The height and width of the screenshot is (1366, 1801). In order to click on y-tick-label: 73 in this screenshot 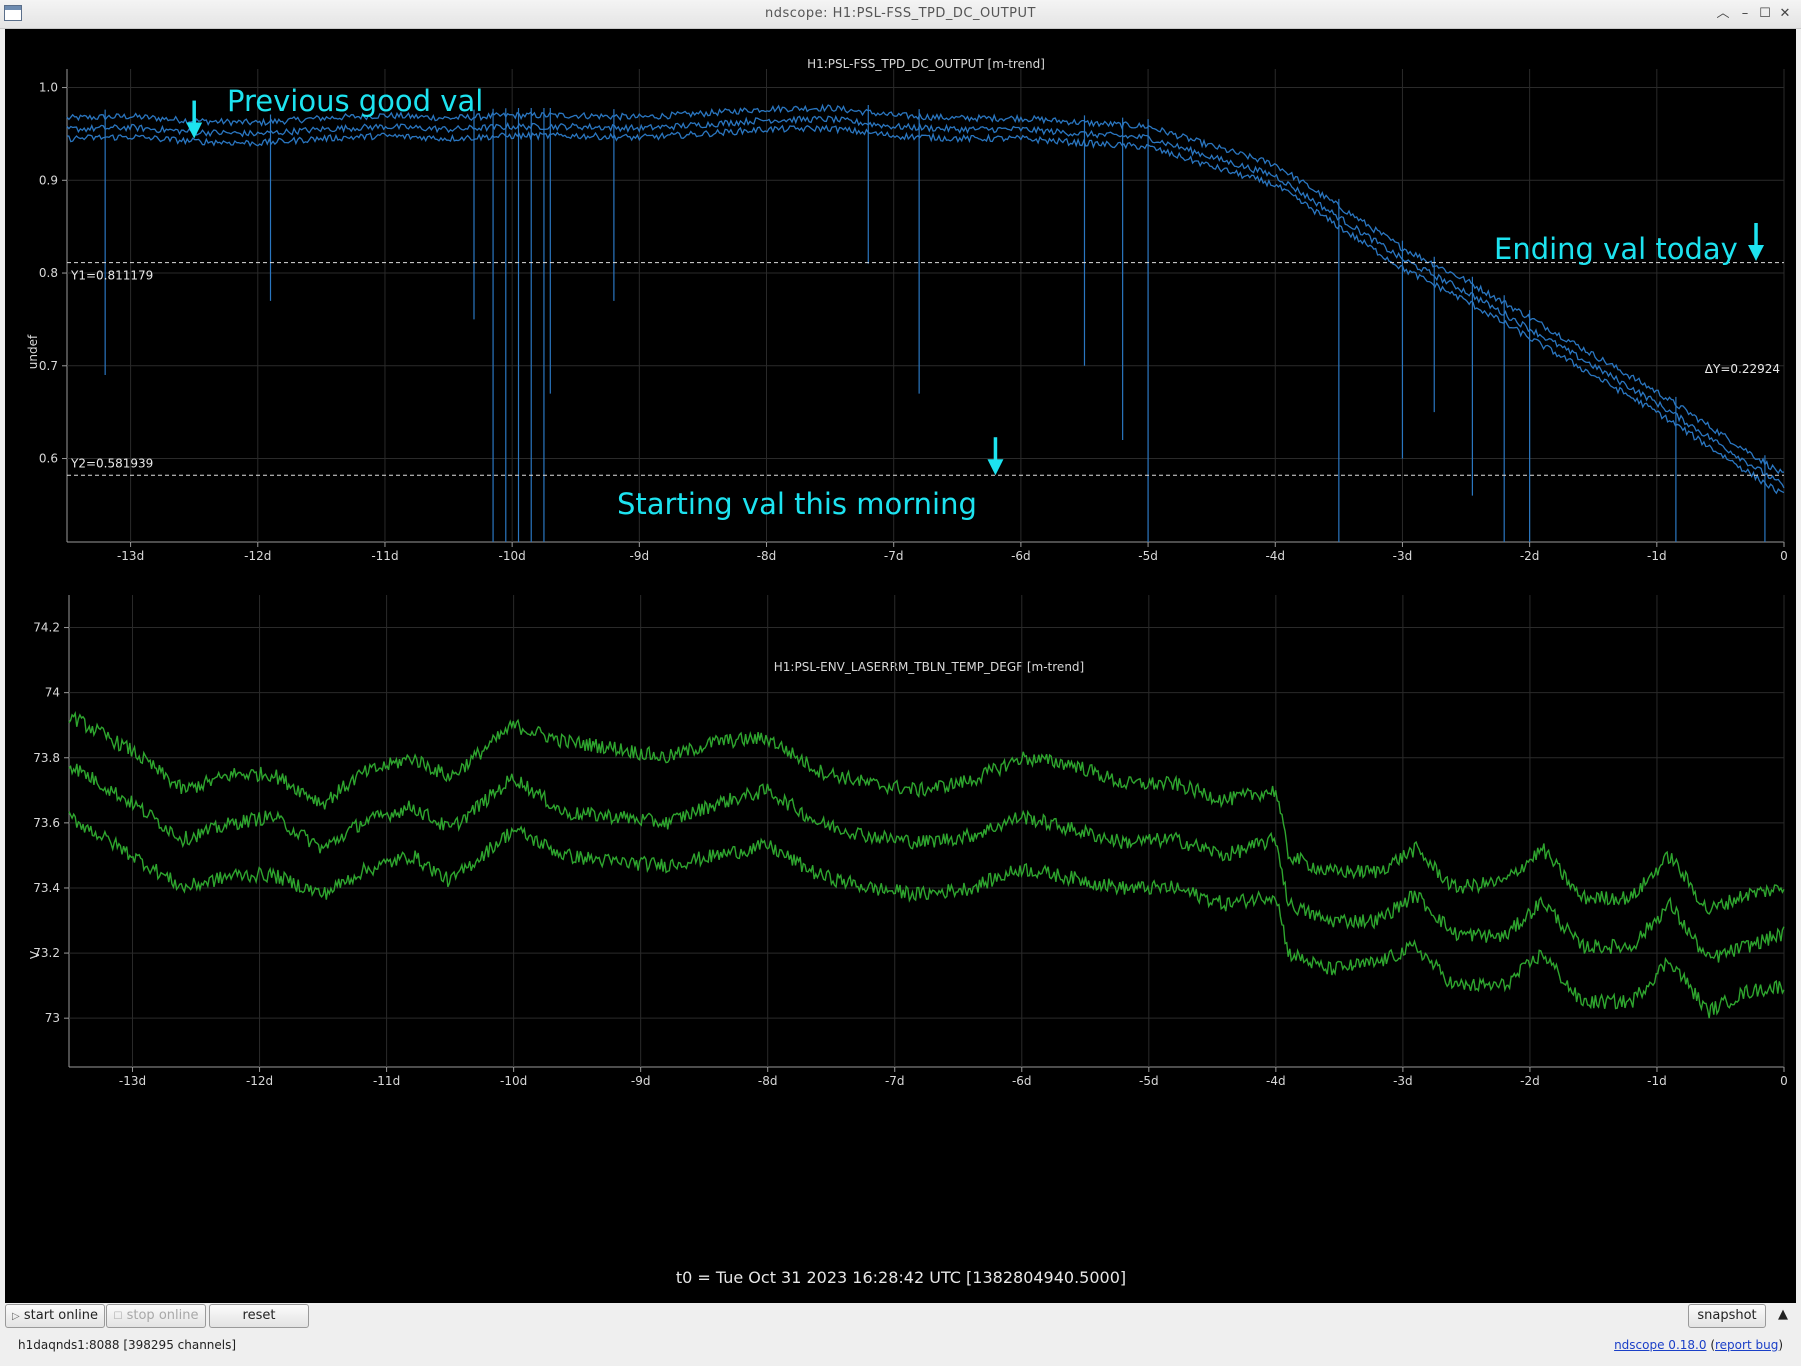, I will do `click(52, 1018)`.